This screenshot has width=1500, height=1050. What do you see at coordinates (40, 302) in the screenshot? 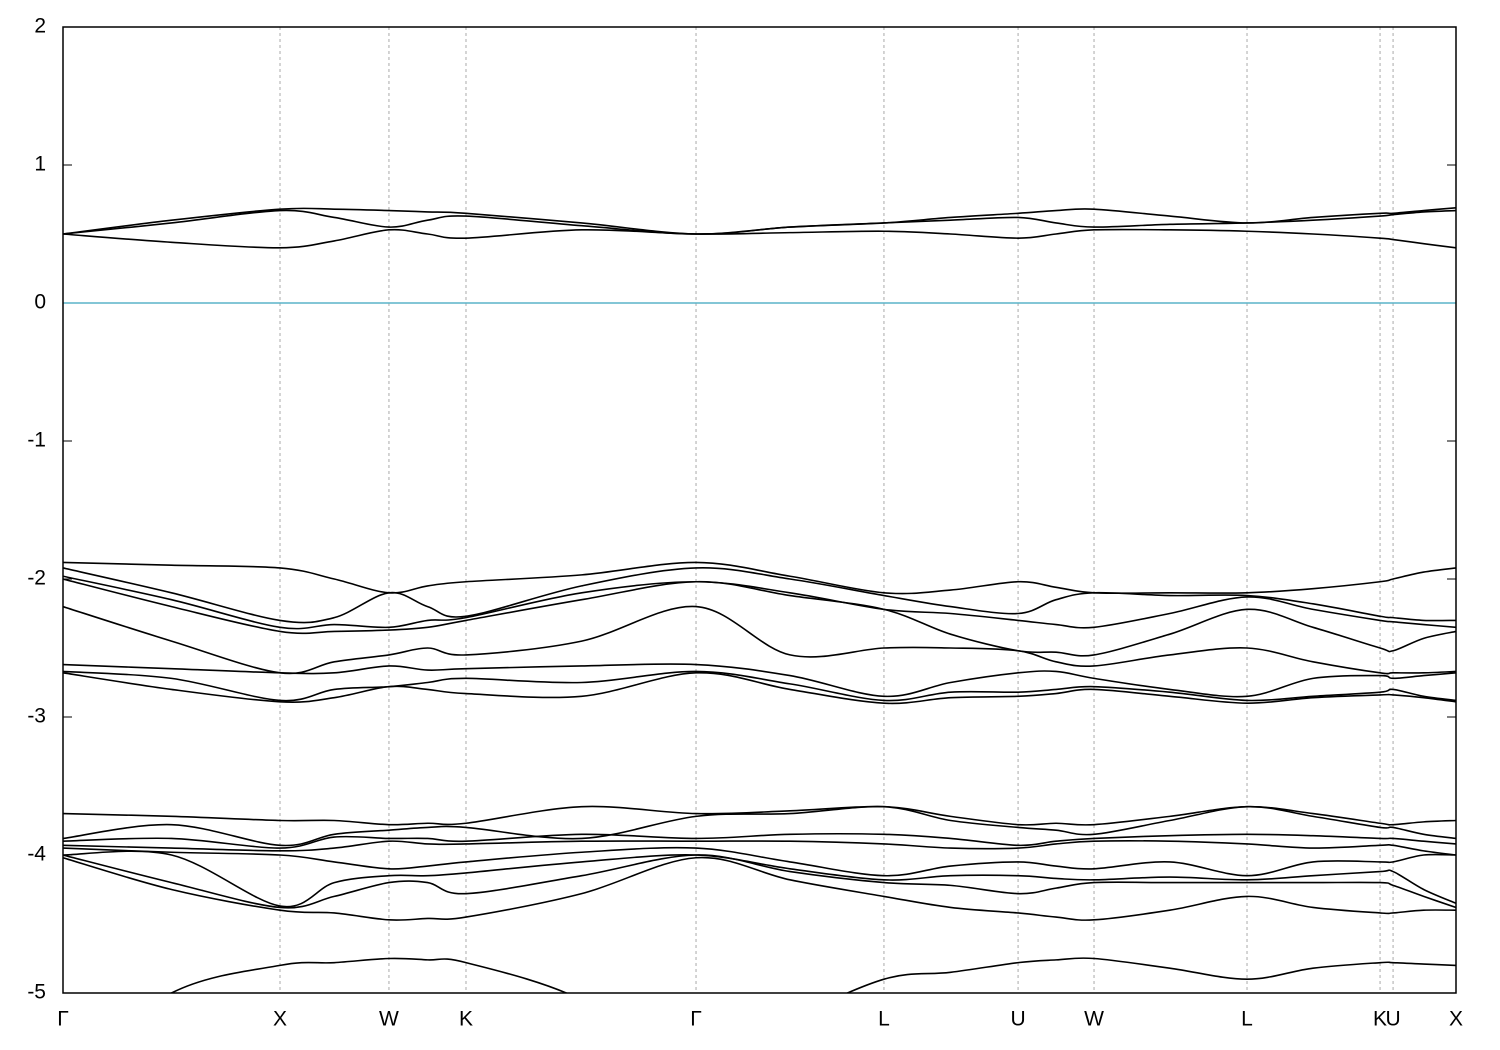
I see `y-tick-label: 0` at bounding box center [40, 302].